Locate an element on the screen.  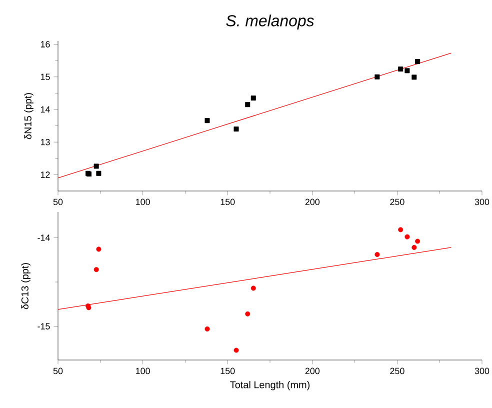
y-tick-label: 15 is located at coordinates (45, 77).